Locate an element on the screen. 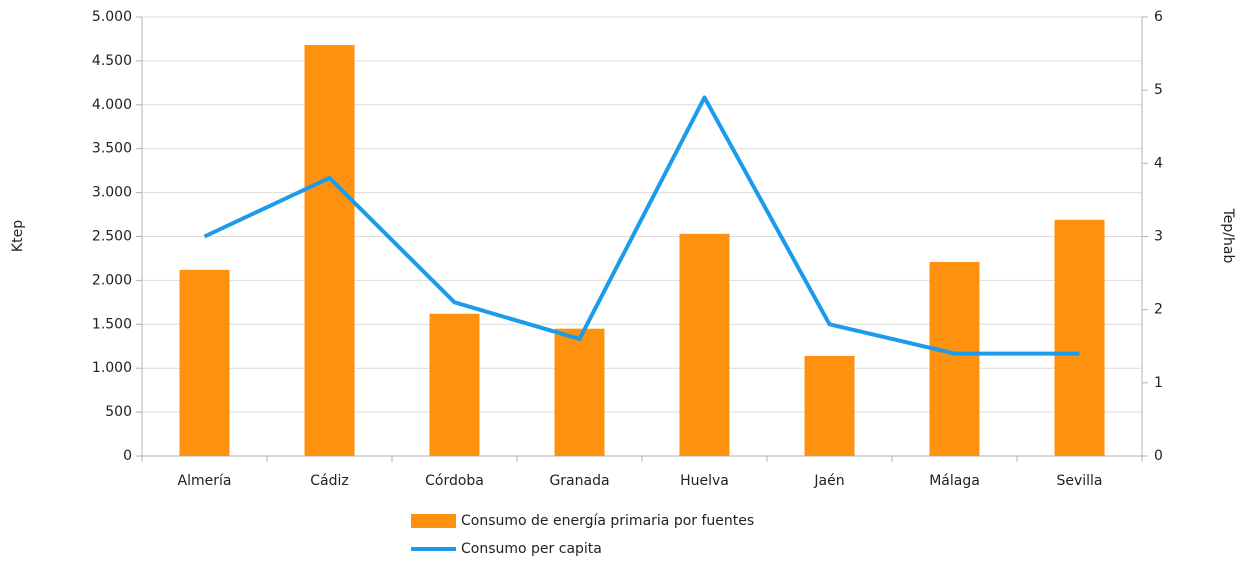  legend-swatch is located at coordinates (433, 521).